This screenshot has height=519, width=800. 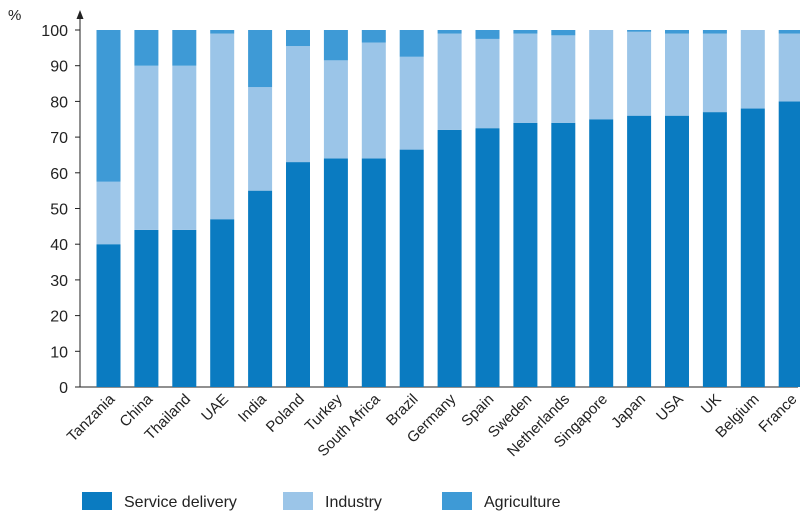 I want to click on y-unit-label: %, so click(x=14, y=15).